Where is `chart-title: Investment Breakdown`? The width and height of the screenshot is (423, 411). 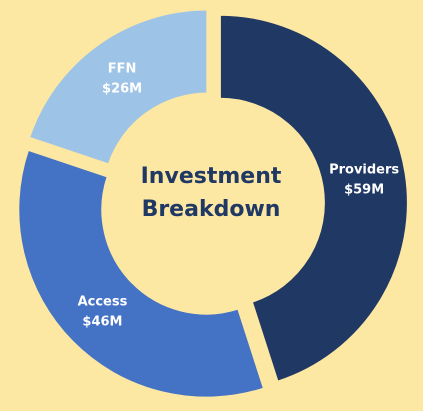 chart-title: Investment Breakdown is located at coordinates (211, 193).